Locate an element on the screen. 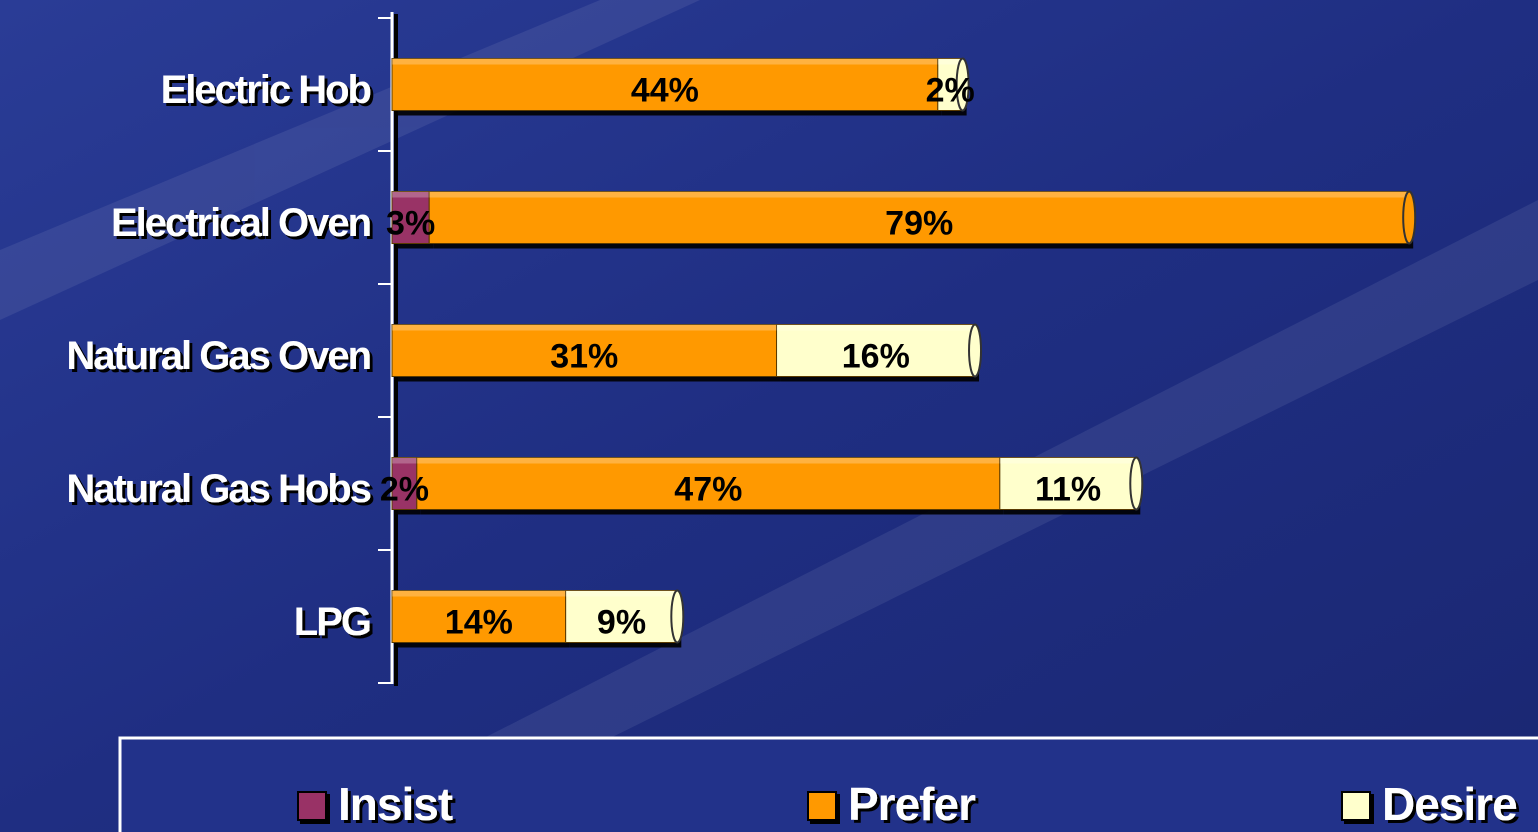 The height and width of the screenshot is (832, 1538). category-label: Natural Gas Oven is located at coordinates (218, 356).